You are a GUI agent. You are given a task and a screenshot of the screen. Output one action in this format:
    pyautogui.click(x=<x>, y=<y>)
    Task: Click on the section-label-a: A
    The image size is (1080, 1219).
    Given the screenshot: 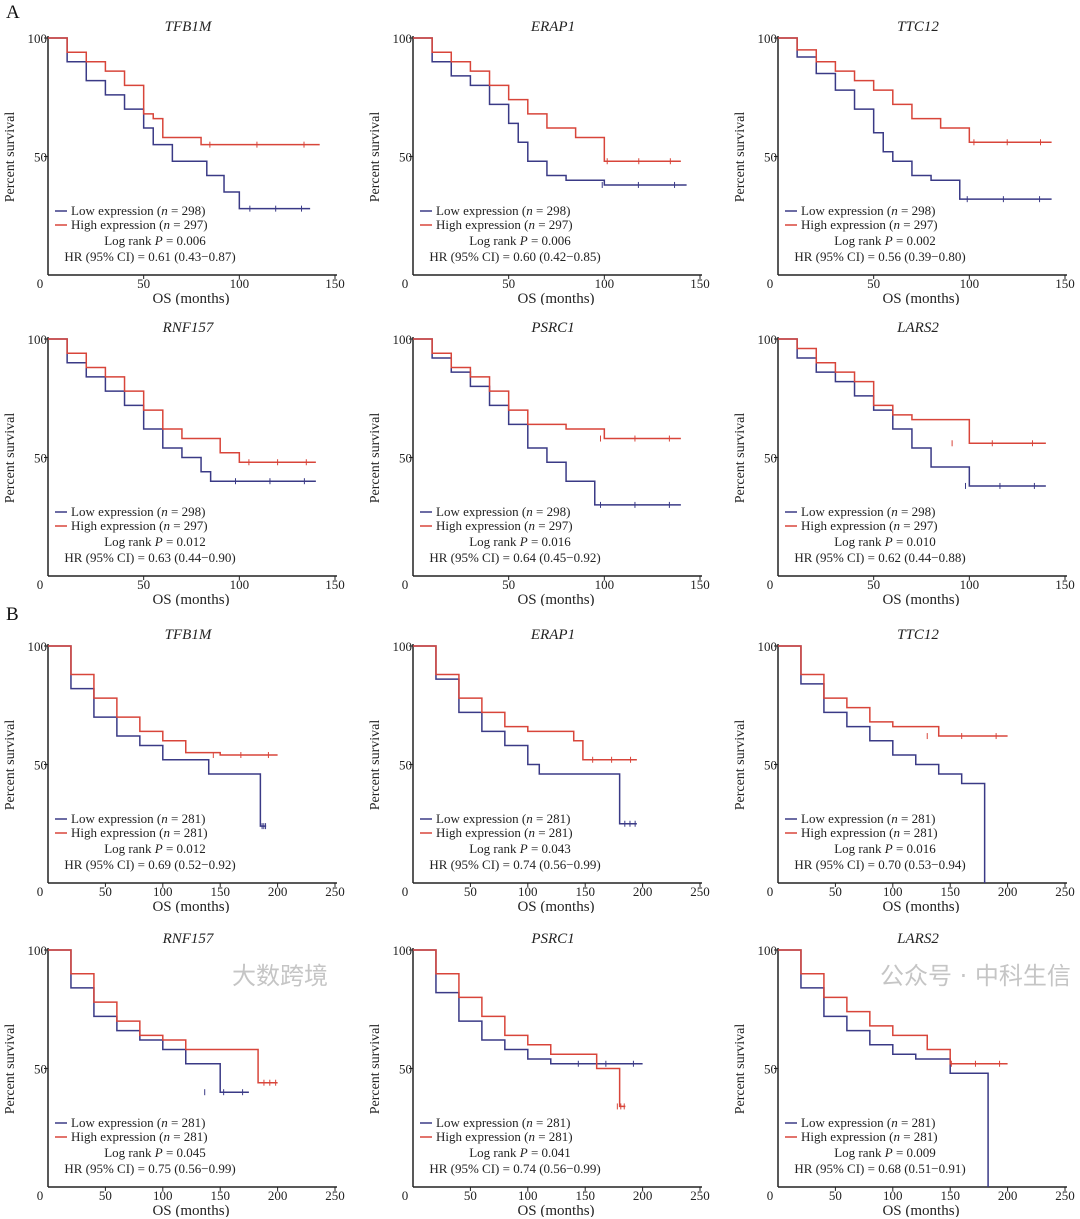 What is the action you would take?
    pyautogui.click(x=13, y=12)
    